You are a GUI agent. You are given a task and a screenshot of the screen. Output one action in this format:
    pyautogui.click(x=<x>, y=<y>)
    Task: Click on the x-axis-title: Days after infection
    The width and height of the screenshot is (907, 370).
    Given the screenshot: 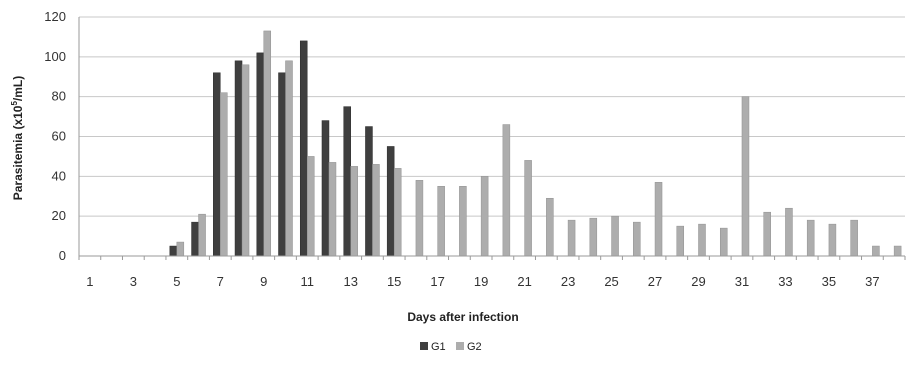 What is the action you would take?
    pyautogui.click(x=462, y=317)
    